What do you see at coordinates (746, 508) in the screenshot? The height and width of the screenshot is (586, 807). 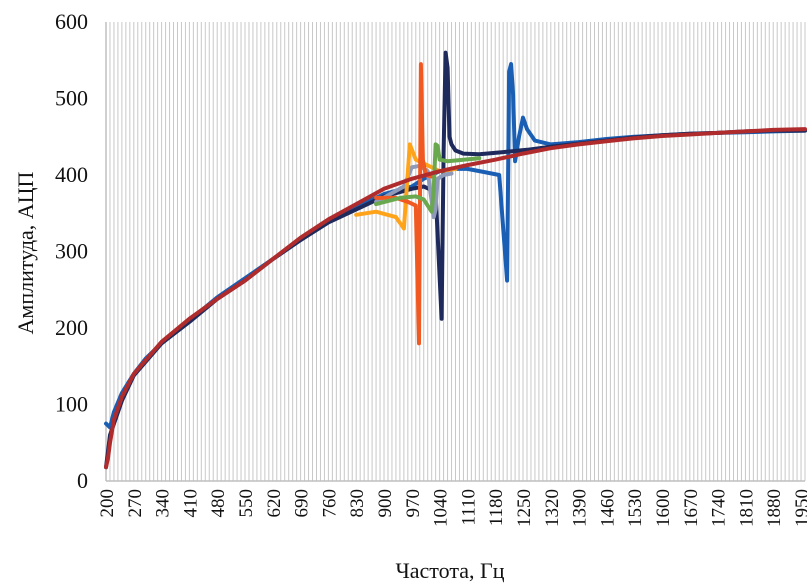 I see `x-tick-label: 1810` at bounding box center [746, 508].